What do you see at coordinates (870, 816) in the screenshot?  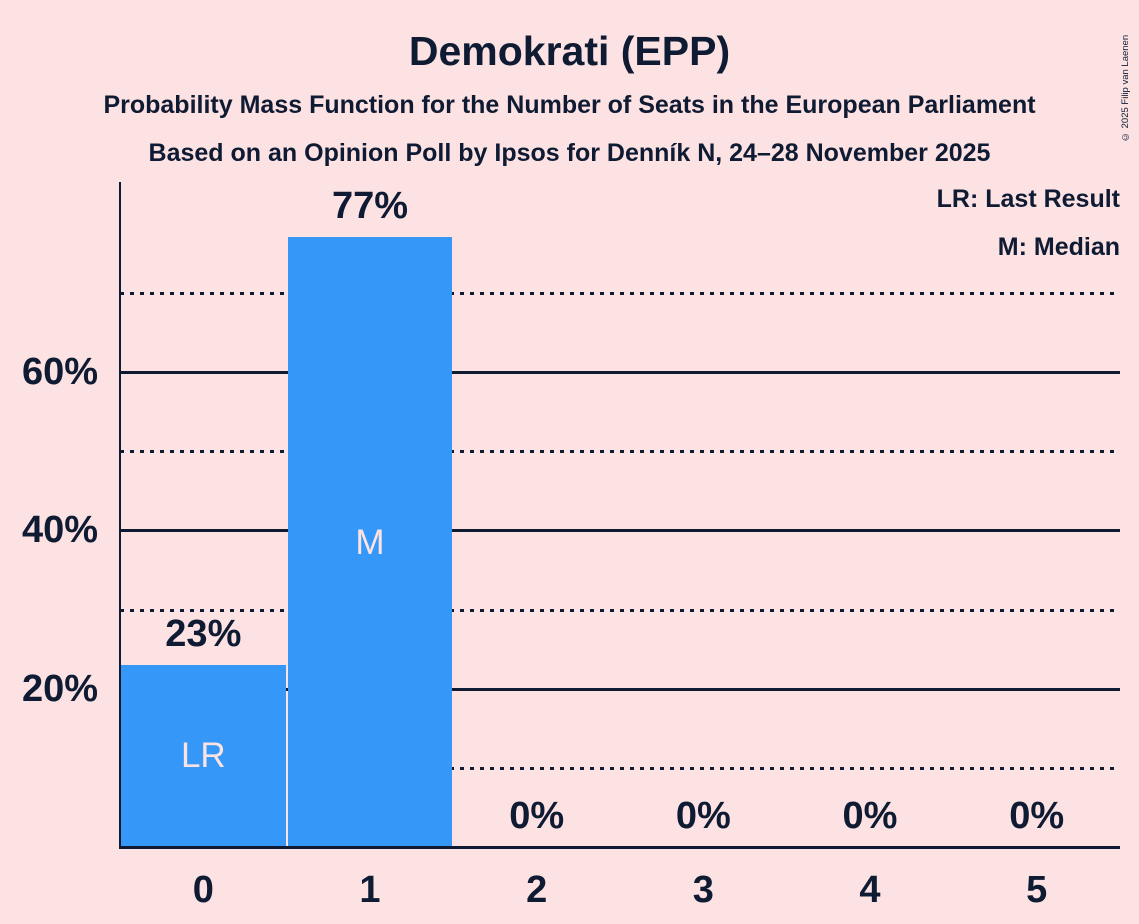 I see `bar-value-label-4: 0%` at bounding box center [870, 816].